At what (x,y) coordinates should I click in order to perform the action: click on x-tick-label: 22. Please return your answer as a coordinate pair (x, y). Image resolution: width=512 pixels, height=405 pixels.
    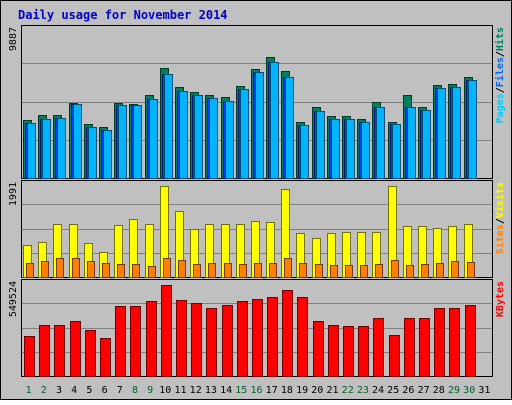
    Looking at the image, I should click on (348, 390).